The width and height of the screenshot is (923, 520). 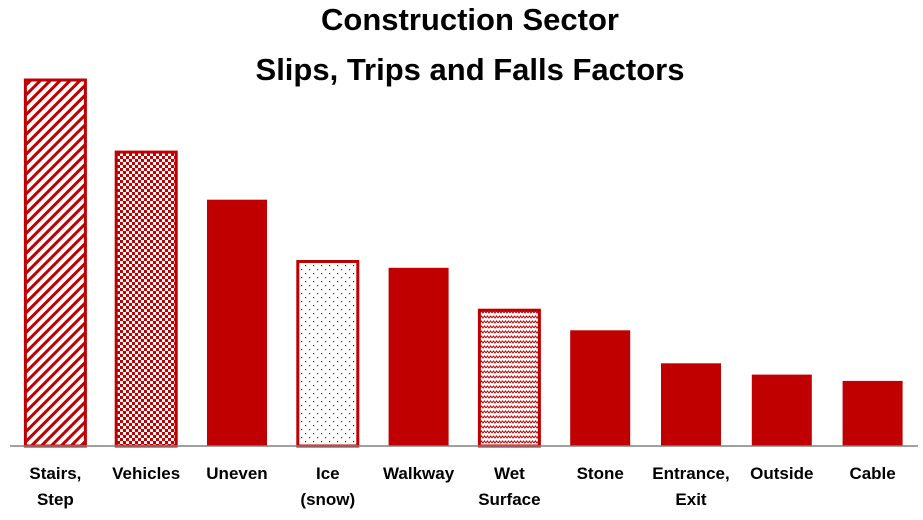 What do you see at coordinates (509, 499) in the screenshot?
I see `category-label-5-1: Surface` at bounding box center [509, 499].